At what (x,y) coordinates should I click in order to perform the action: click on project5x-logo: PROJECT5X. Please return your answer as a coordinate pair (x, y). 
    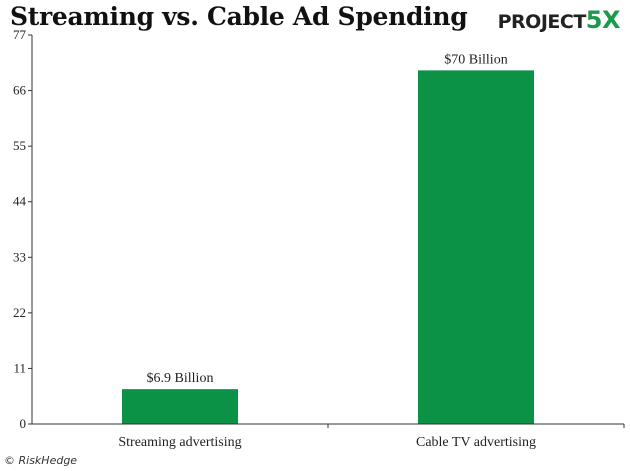
    Looking at the image, I should click on (559, 20).